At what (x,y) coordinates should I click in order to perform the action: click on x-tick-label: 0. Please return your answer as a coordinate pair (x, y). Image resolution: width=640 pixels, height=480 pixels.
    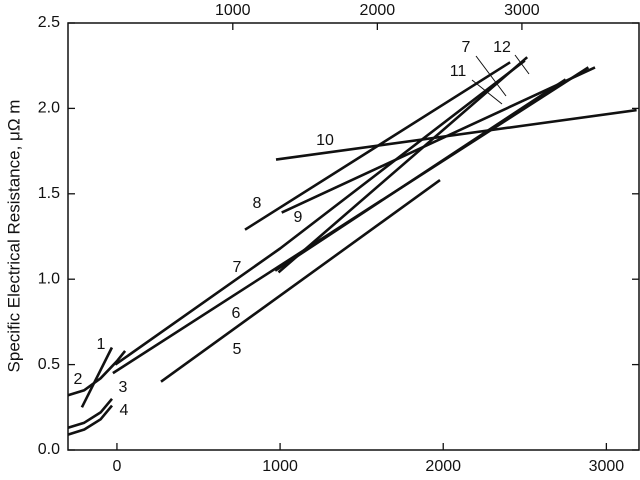
    Looking at the image, I should click on (116, 466).